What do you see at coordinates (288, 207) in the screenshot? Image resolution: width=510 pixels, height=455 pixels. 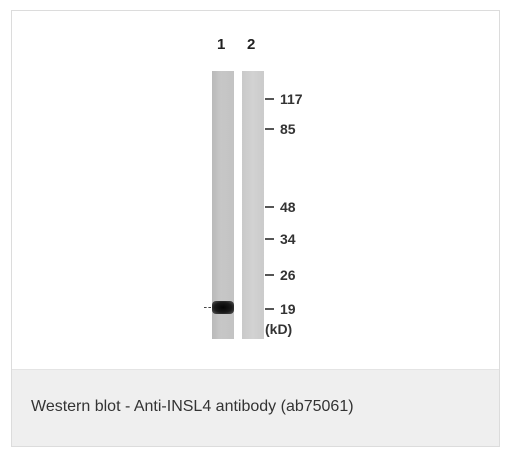 I see `marker-label: 48` at bounding box center [288, 207].